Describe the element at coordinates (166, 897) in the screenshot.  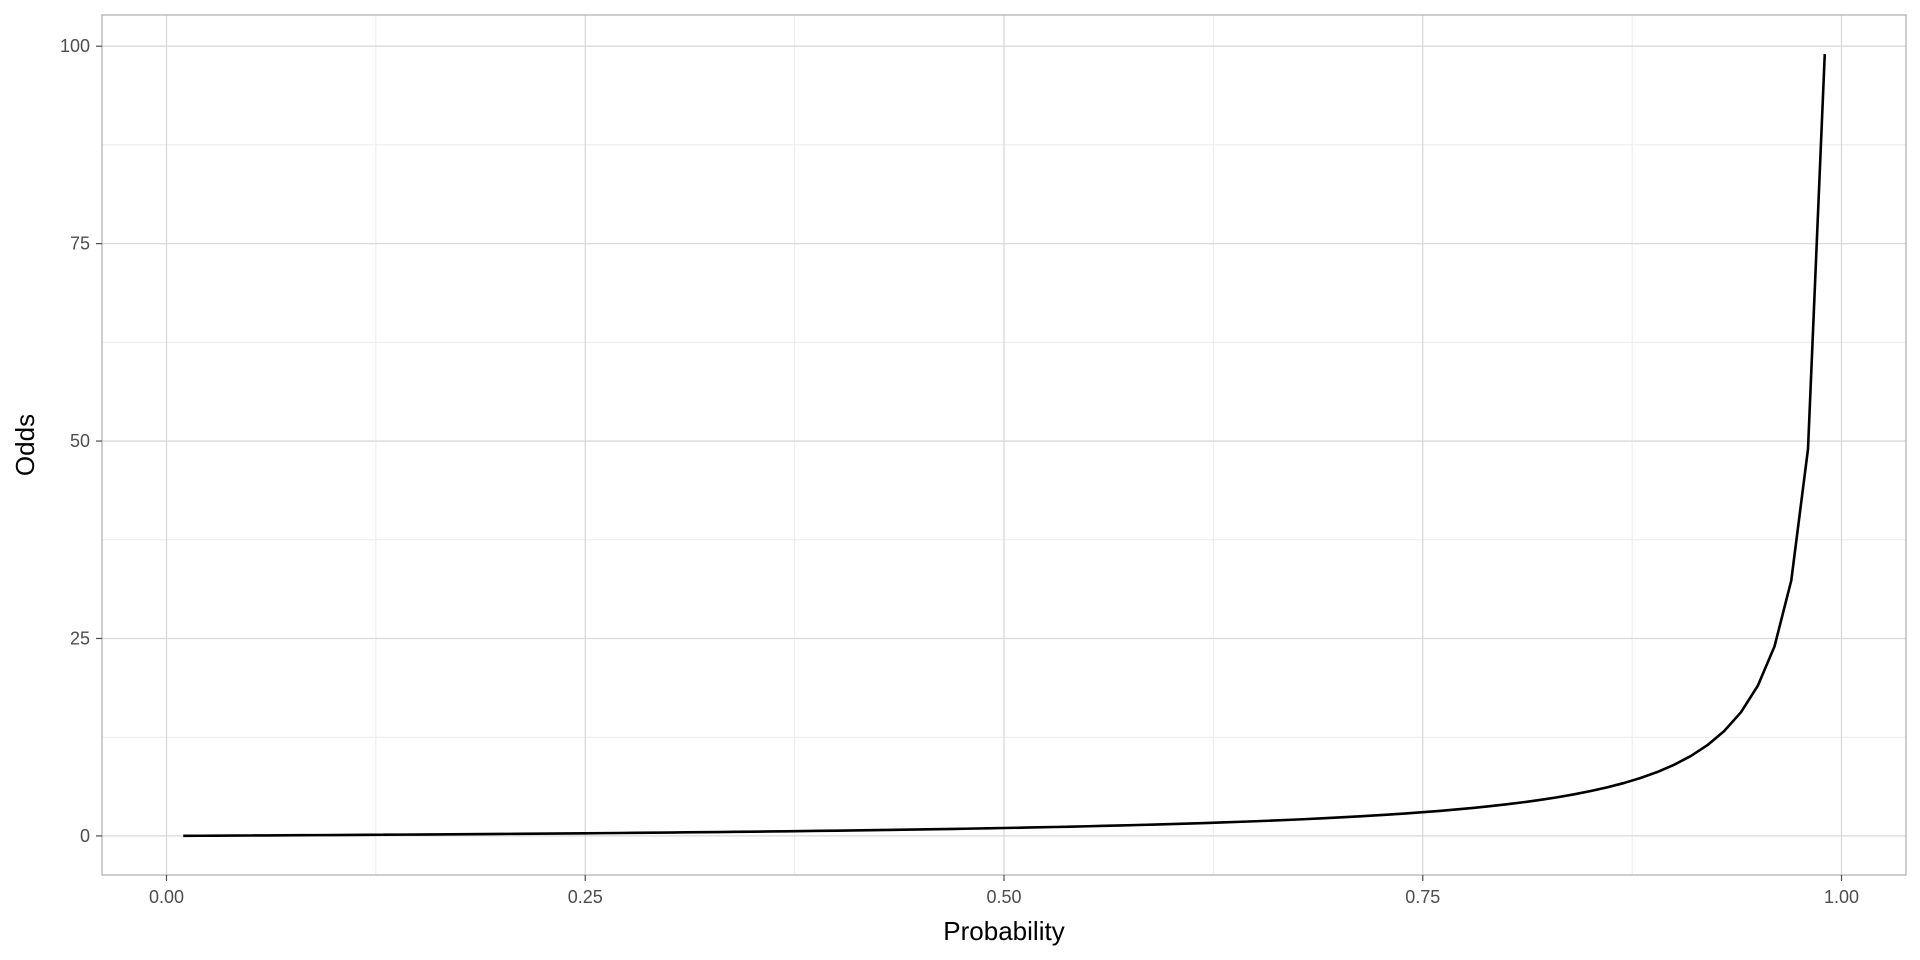
I see `x-tick-label: 0.00` at that location.